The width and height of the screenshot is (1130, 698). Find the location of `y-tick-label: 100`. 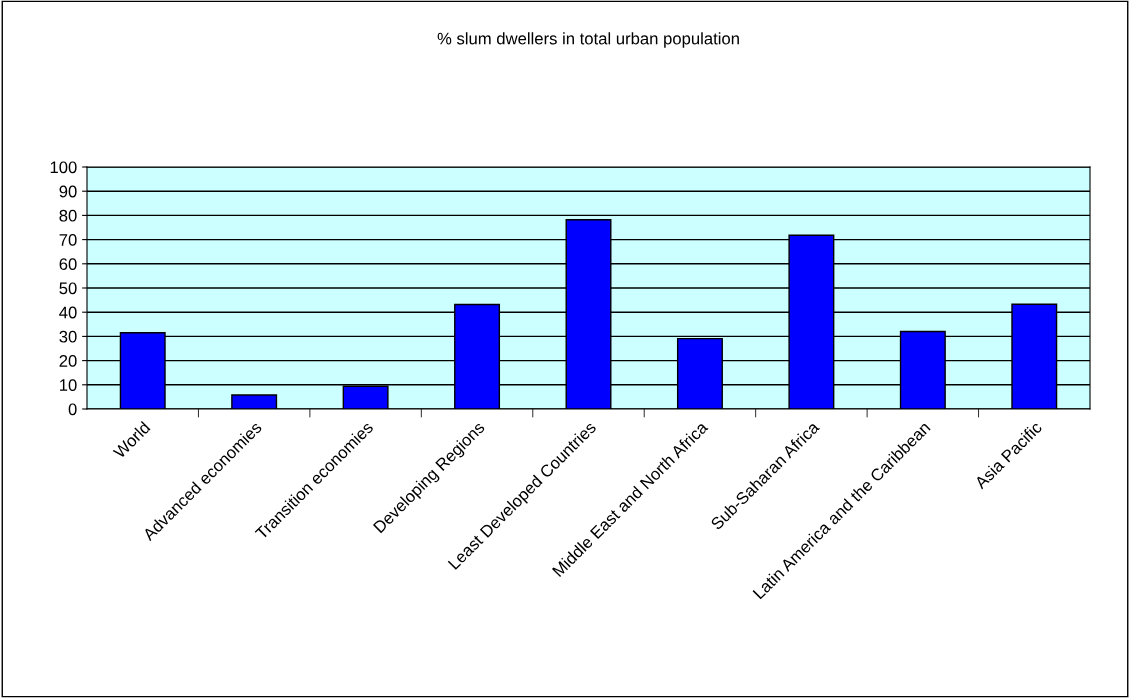

y-tick-label: 100 is located at coordinates (63, 167).